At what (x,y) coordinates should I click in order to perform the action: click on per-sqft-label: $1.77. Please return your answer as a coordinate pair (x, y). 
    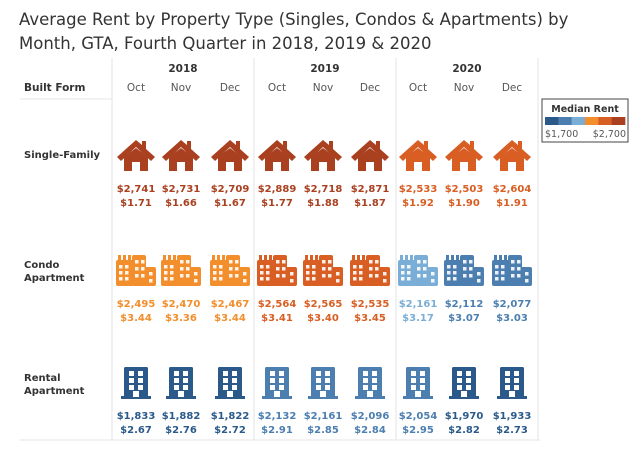
    Looking at the image, I should click on (277, 203).